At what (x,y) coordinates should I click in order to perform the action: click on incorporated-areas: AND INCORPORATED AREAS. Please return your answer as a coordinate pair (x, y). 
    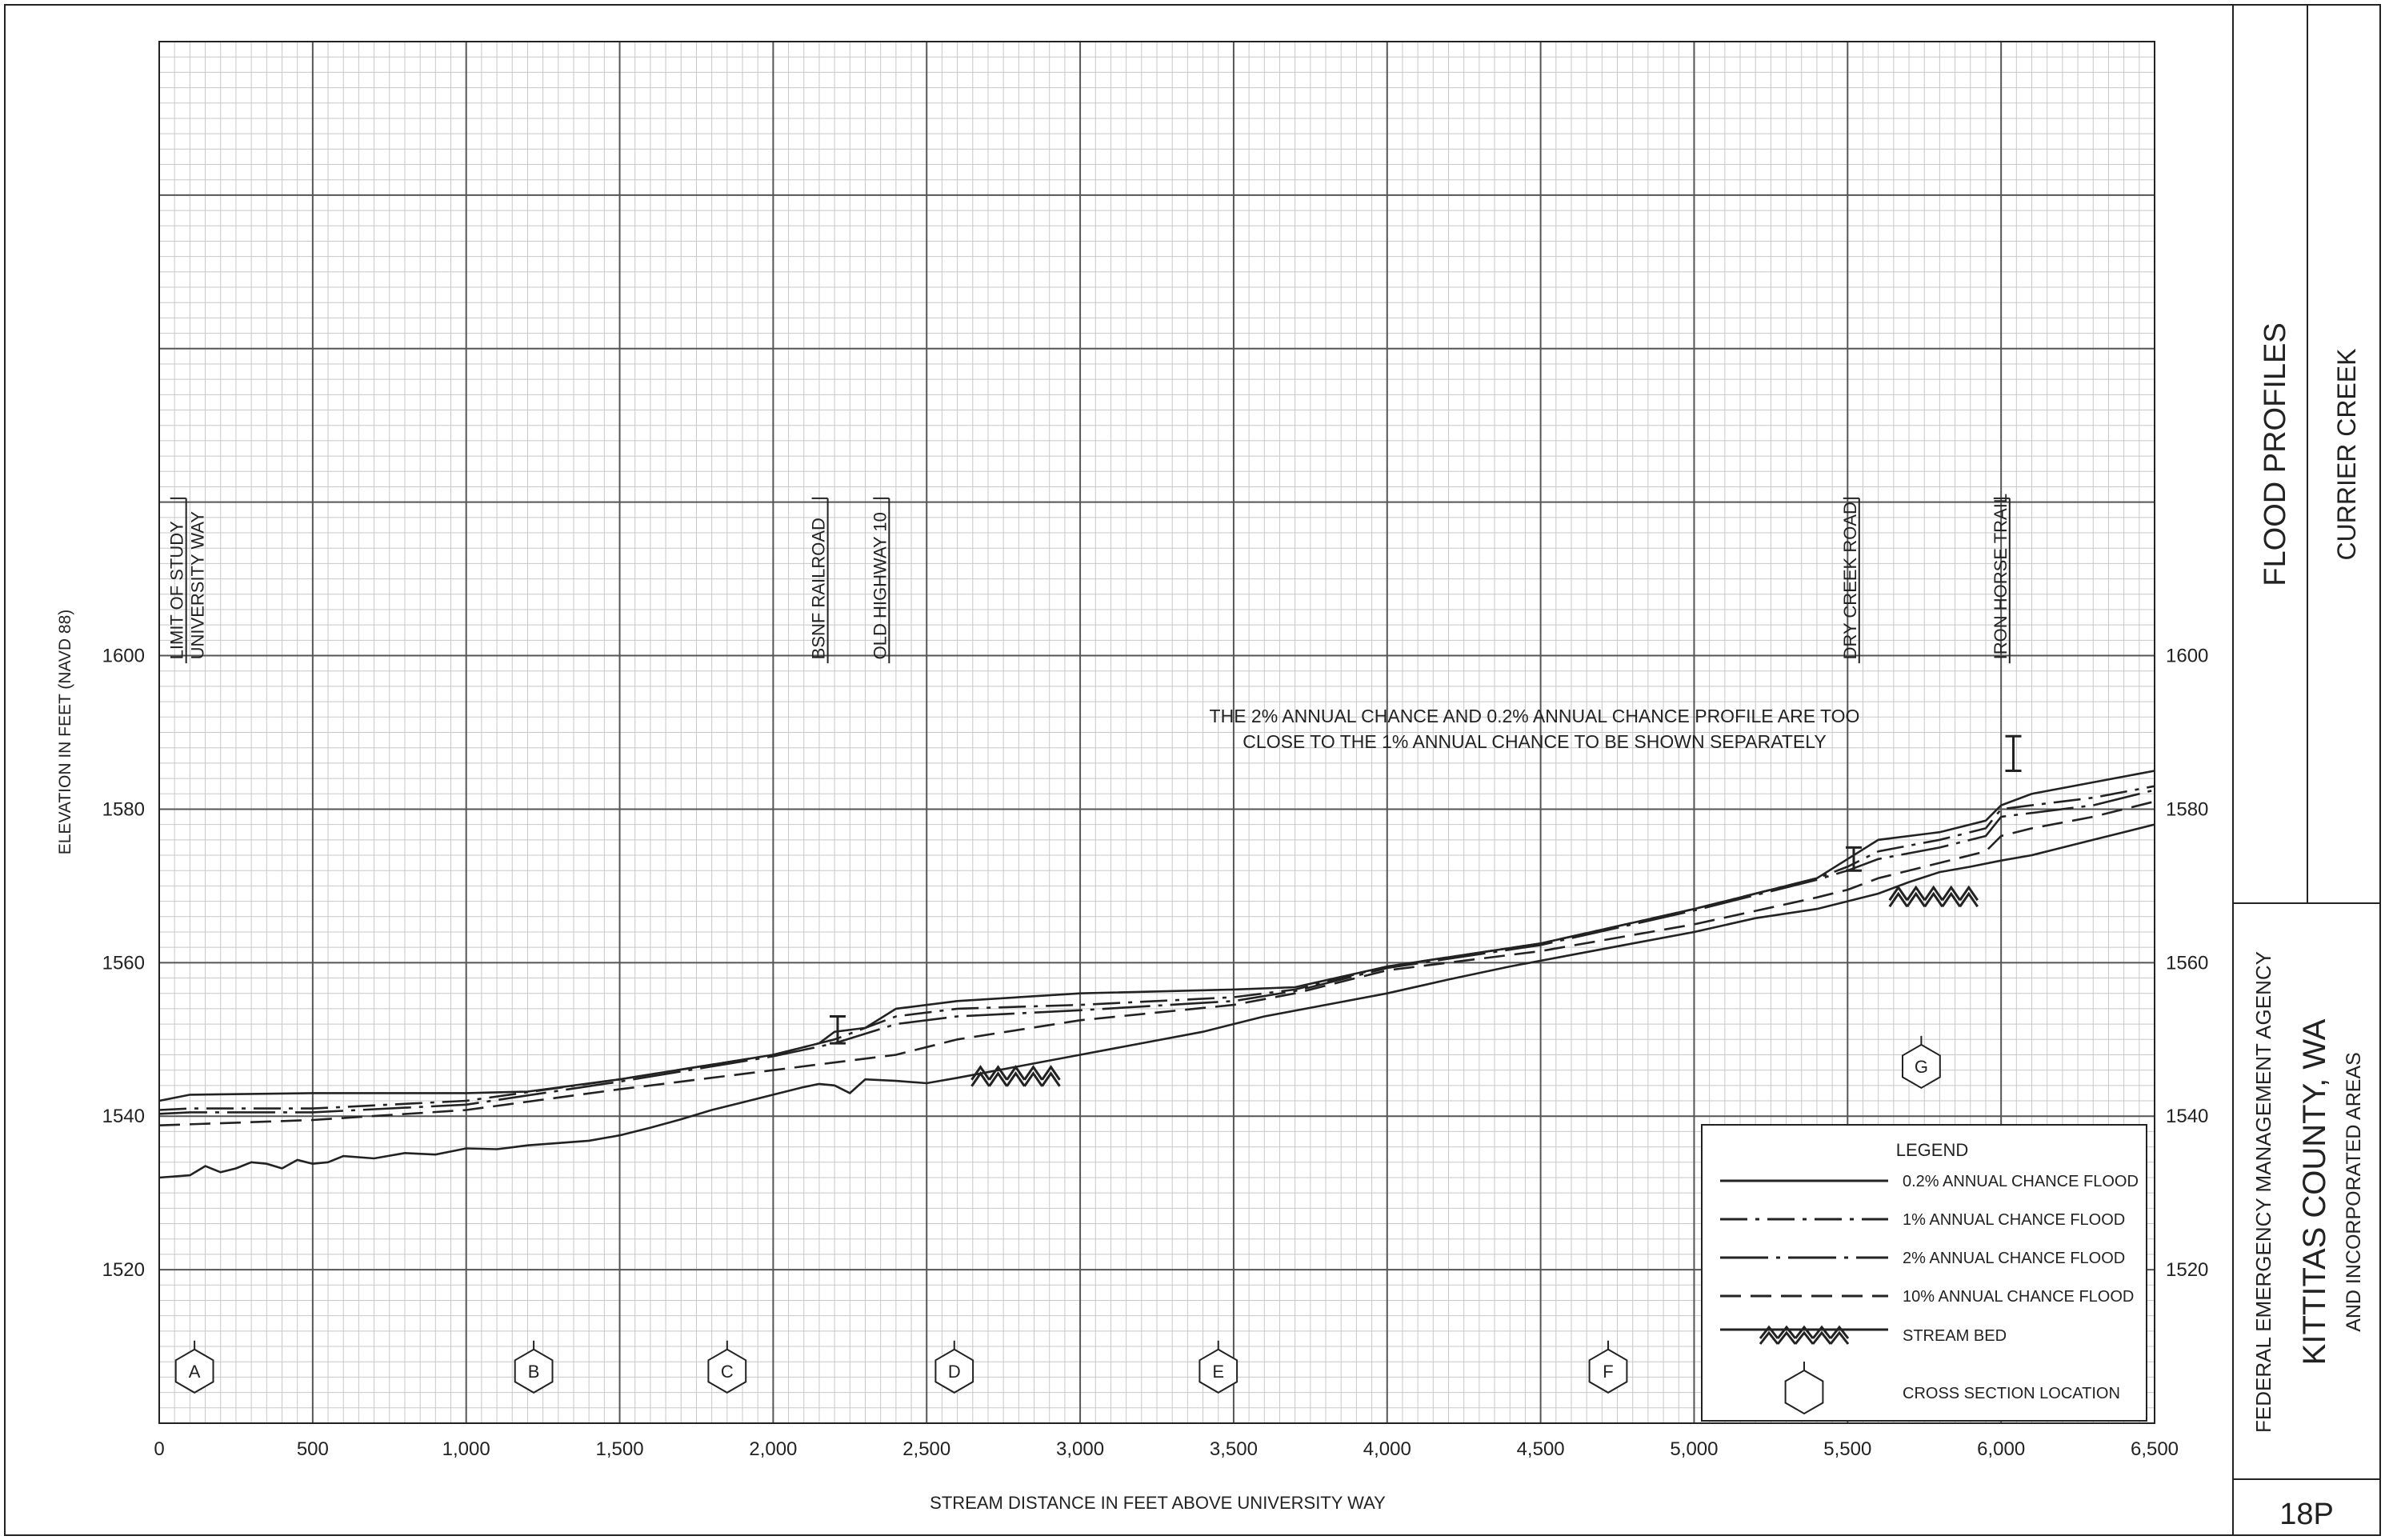
    Looking at the image, I should click on (2354, 1192).